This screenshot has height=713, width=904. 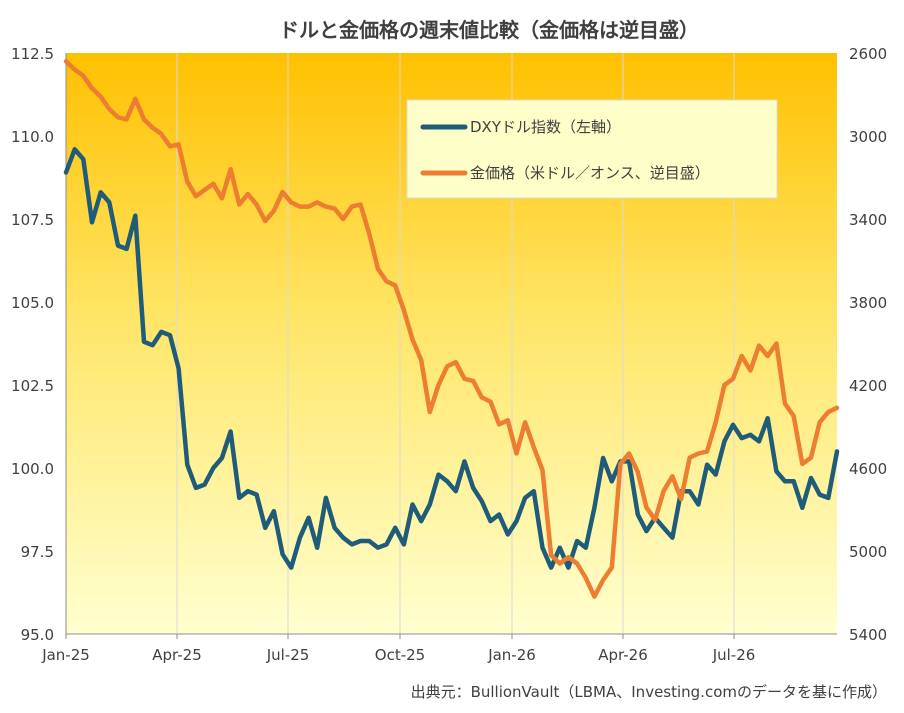 What do you see at coordinates (868, 137) in the screenshot?
I see `y-right-tick-label: 3000` at bounding box center [868, 137].